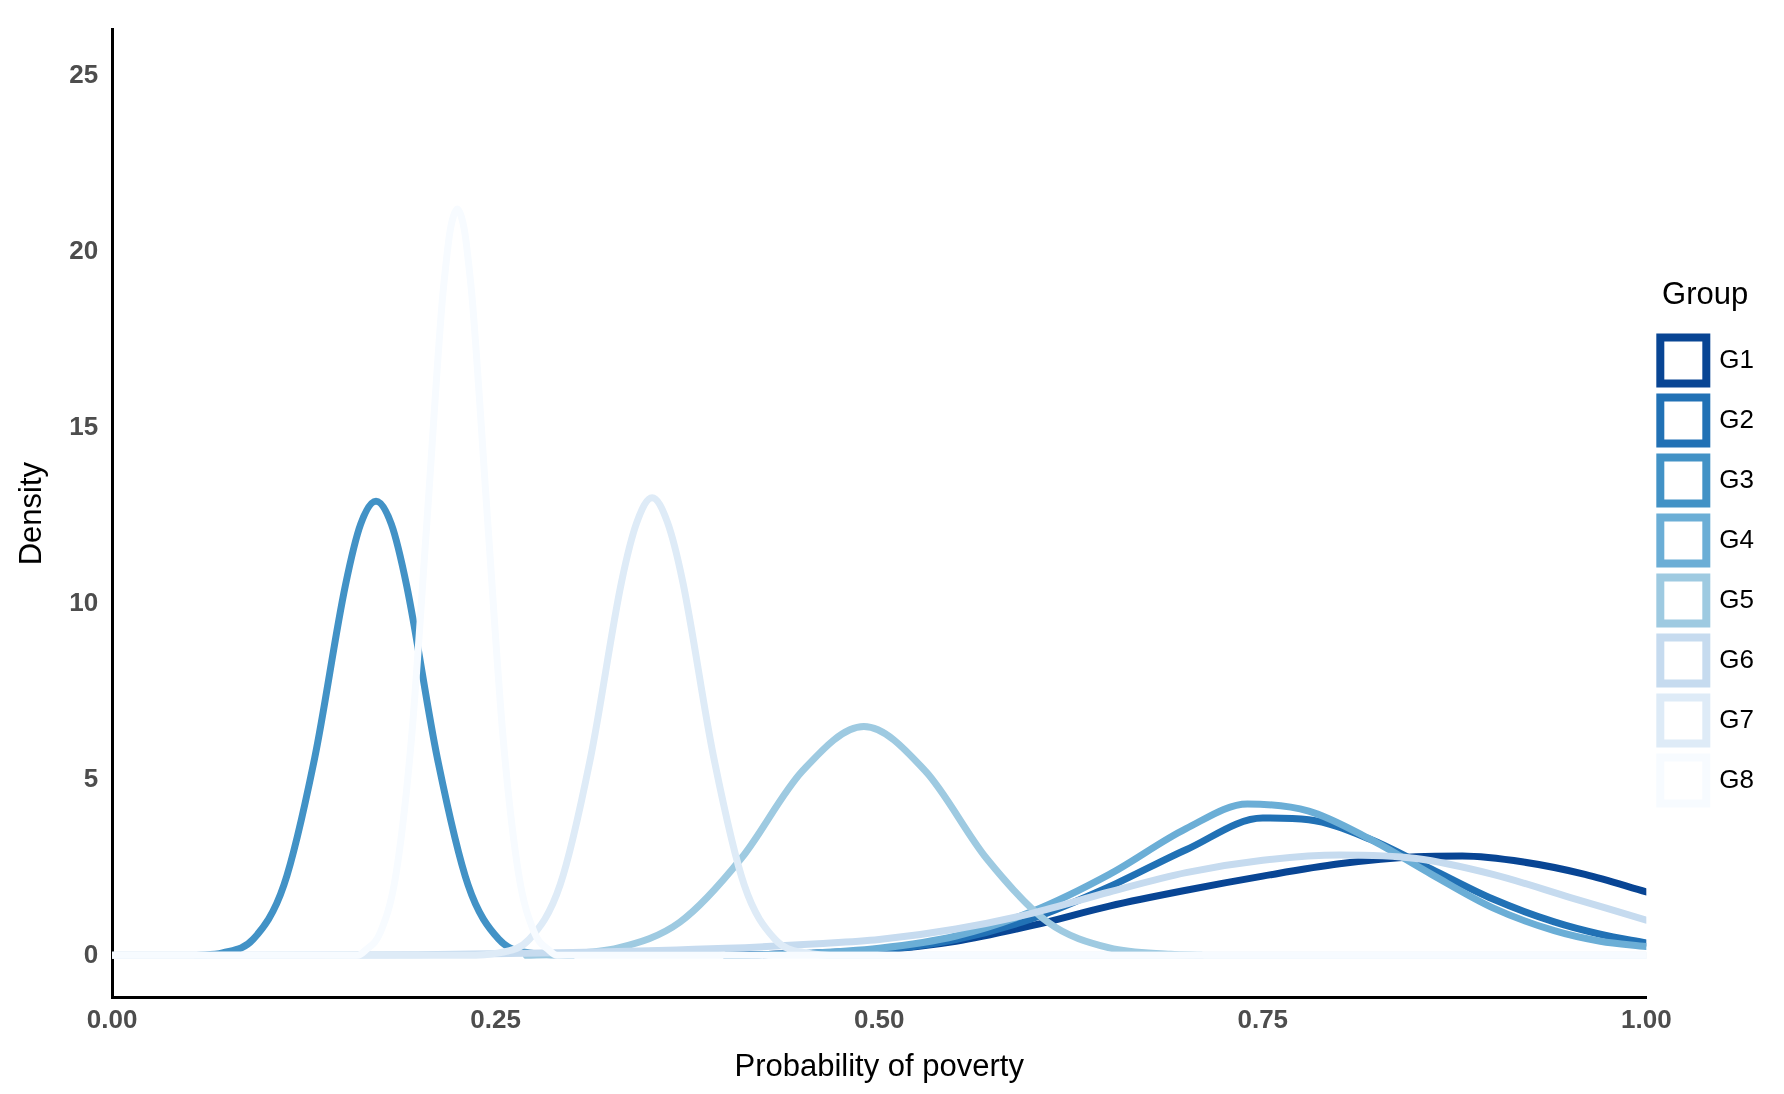 The height and width of the screenshot is (1094, 1784). Describe the element at coordinates (1736, 658) in the screenshot. I see `legend-label: G6` at that location.